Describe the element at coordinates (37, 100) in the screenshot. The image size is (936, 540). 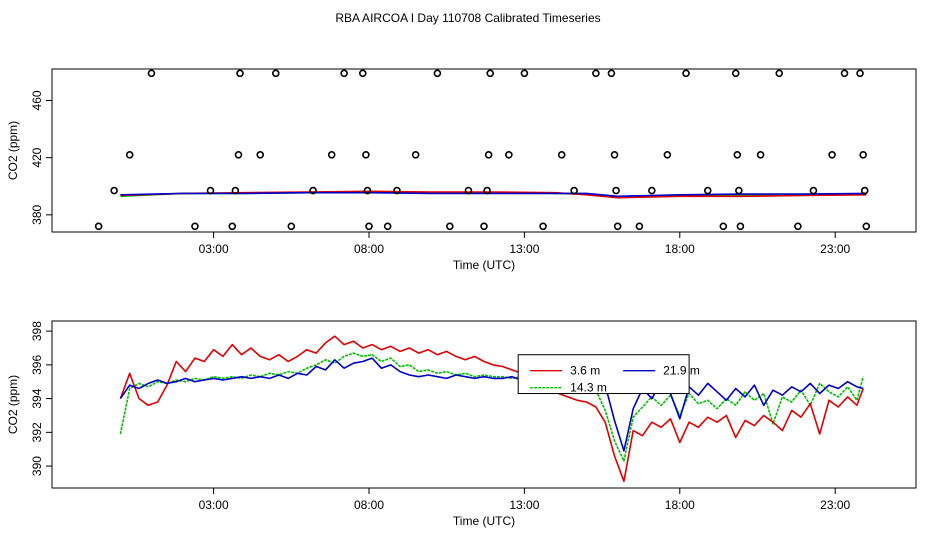
I see `y-tick-label: 460` at that location.